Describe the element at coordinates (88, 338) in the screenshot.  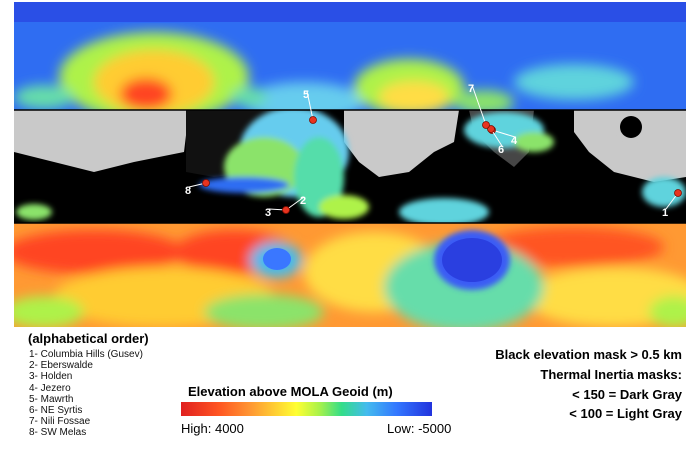
I see `legend-heading: (alphabetical order)` at that location.